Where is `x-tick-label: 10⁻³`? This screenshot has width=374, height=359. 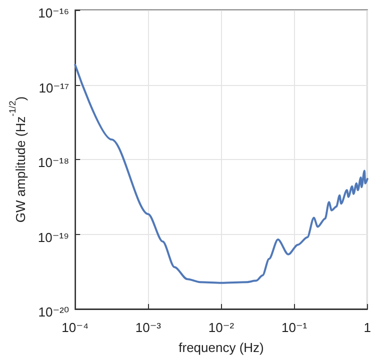 x-tick-label: 10⁻³ is located at coordinates (148, 327).